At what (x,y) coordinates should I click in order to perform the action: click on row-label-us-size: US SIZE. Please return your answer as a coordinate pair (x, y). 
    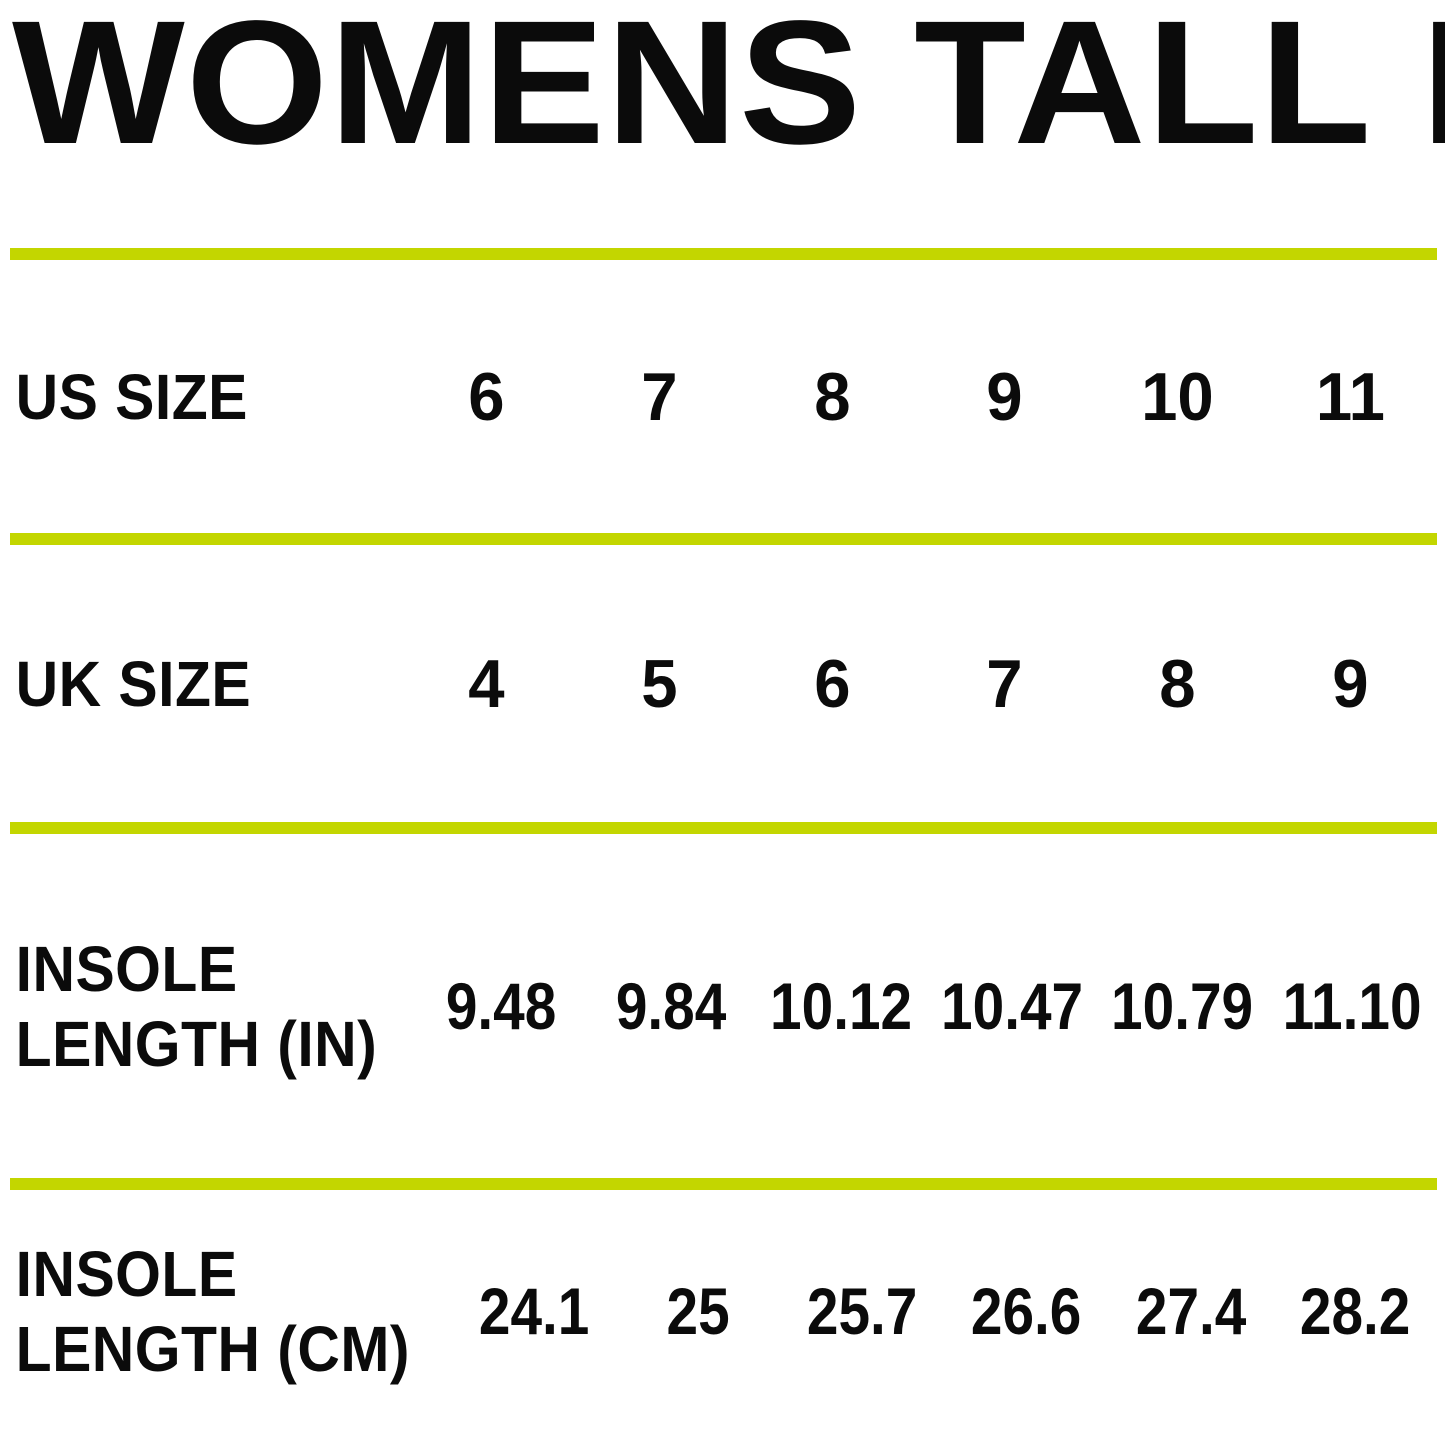
    Looking at the image, I should click on (184, 397).